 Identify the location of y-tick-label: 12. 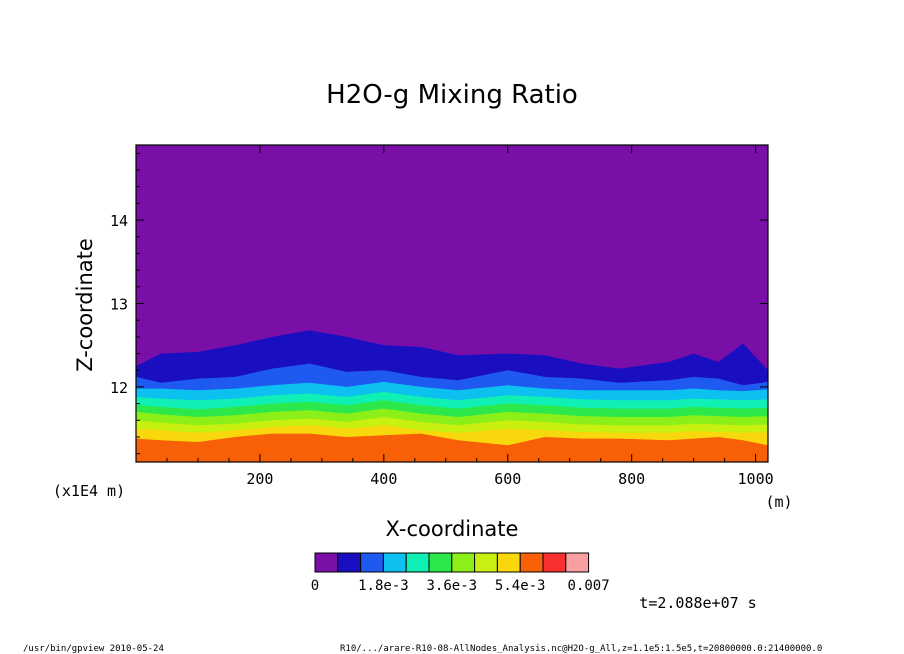
(119, 388).